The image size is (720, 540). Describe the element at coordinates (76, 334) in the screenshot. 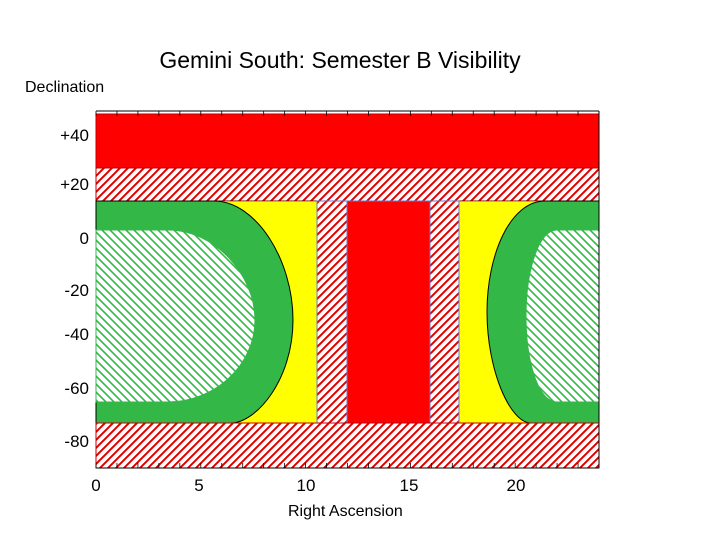

I see `y-tick-label: -40` at that location.